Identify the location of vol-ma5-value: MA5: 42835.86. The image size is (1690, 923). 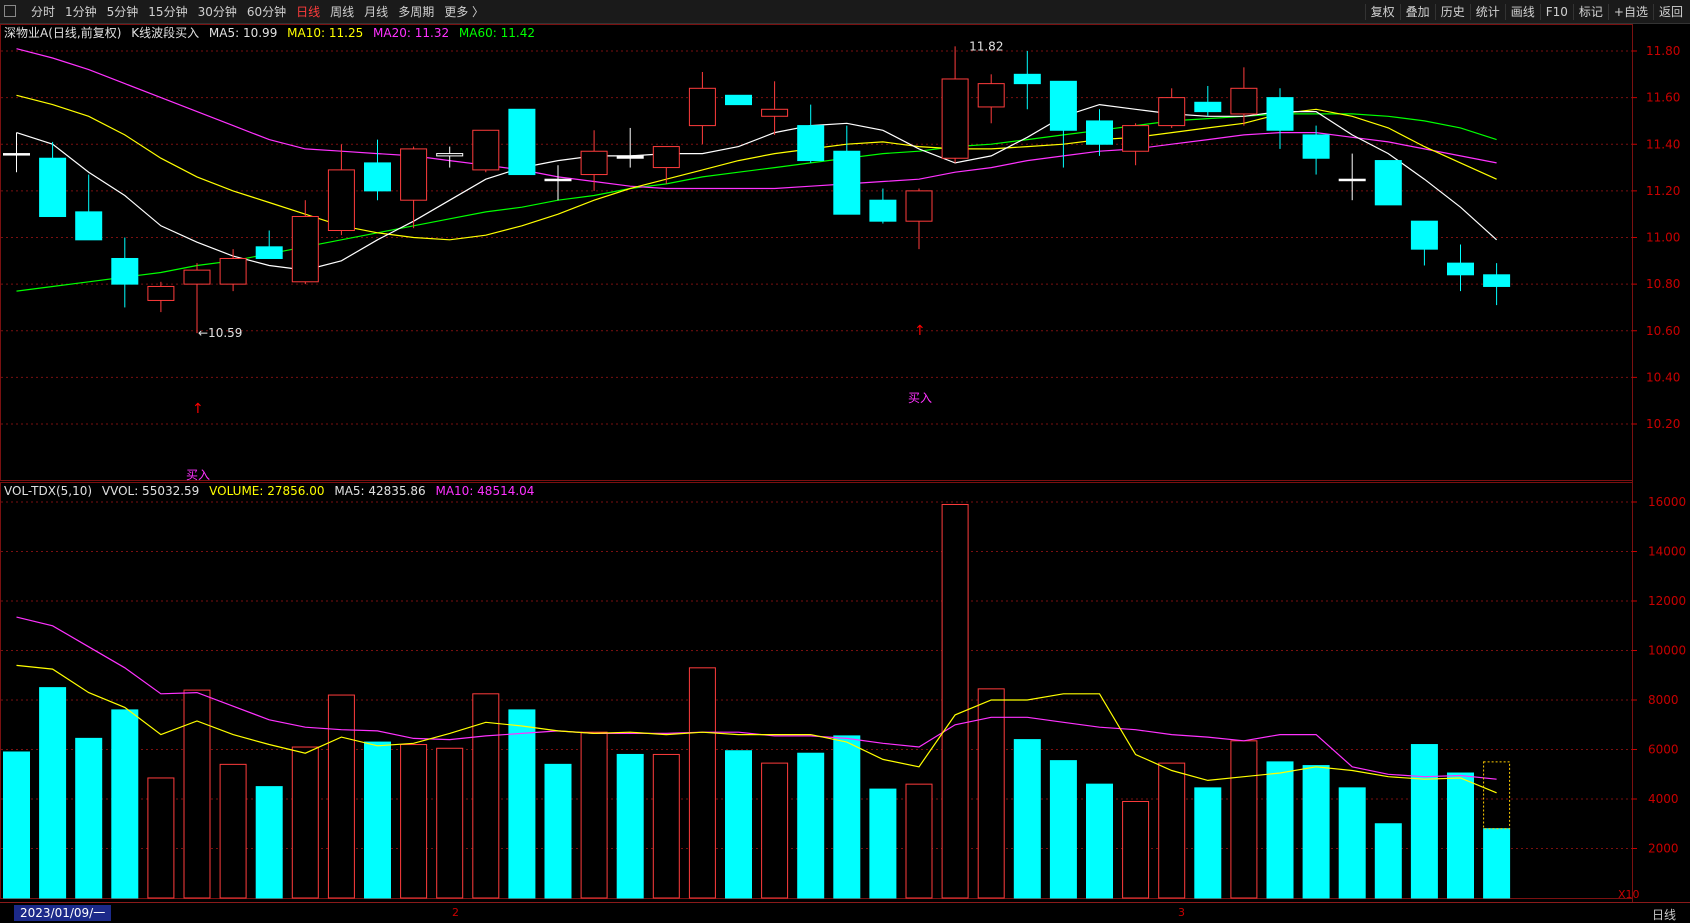
(380, 491).